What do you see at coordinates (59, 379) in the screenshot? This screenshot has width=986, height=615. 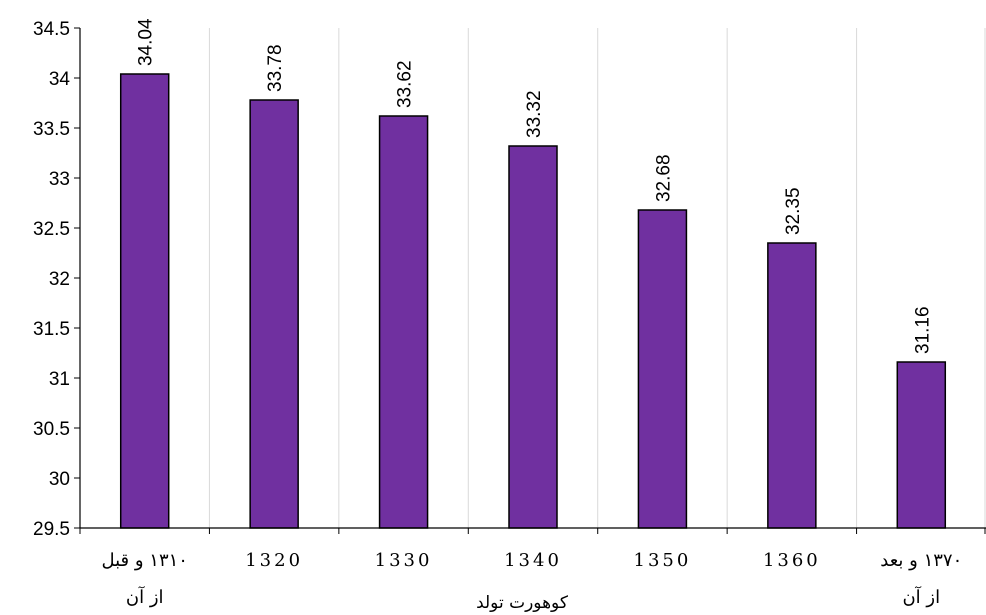 I see `y-tick-label: 31` at bounding box center [59, 379].